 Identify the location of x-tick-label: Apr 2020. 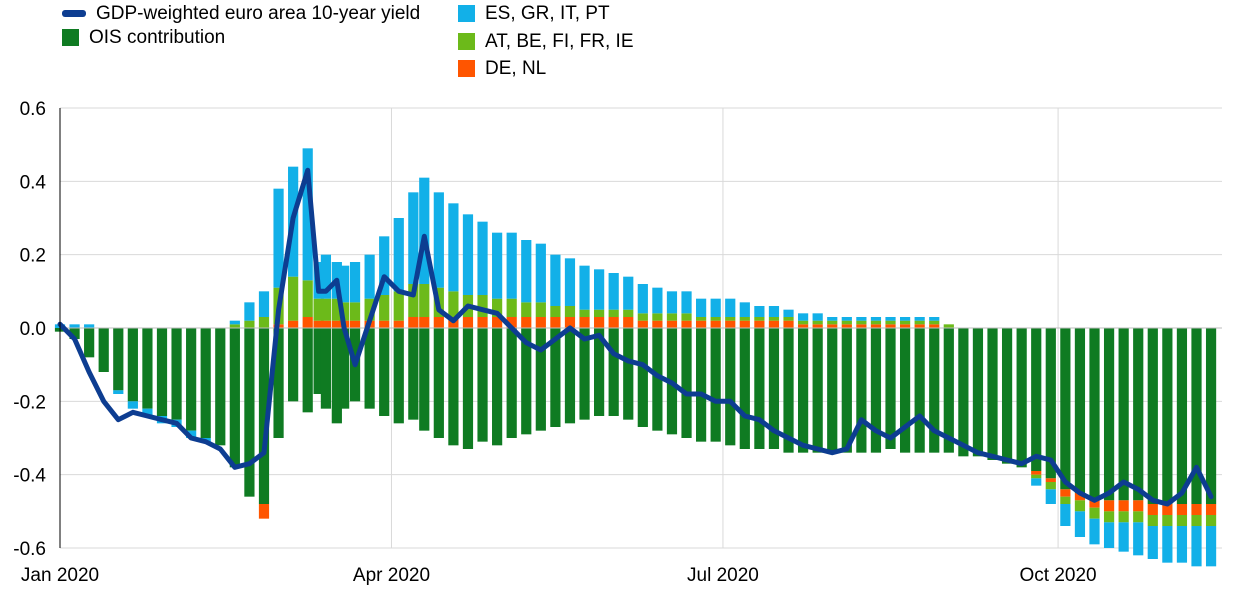
(391, 575).